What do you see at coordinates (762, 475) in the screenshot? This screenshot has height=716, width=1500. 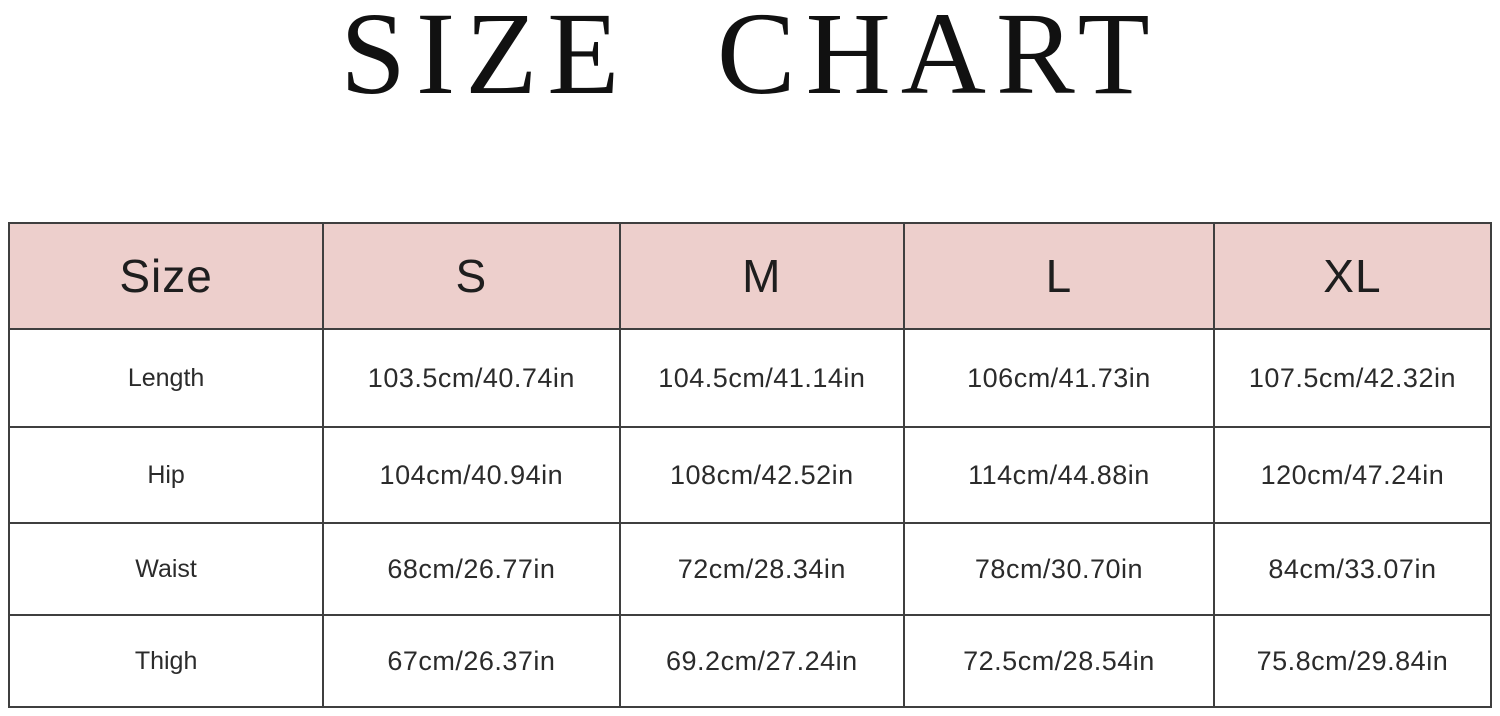 I see `cell-hip-m: 108cm/42.52in` at bounding box center [762, 475].